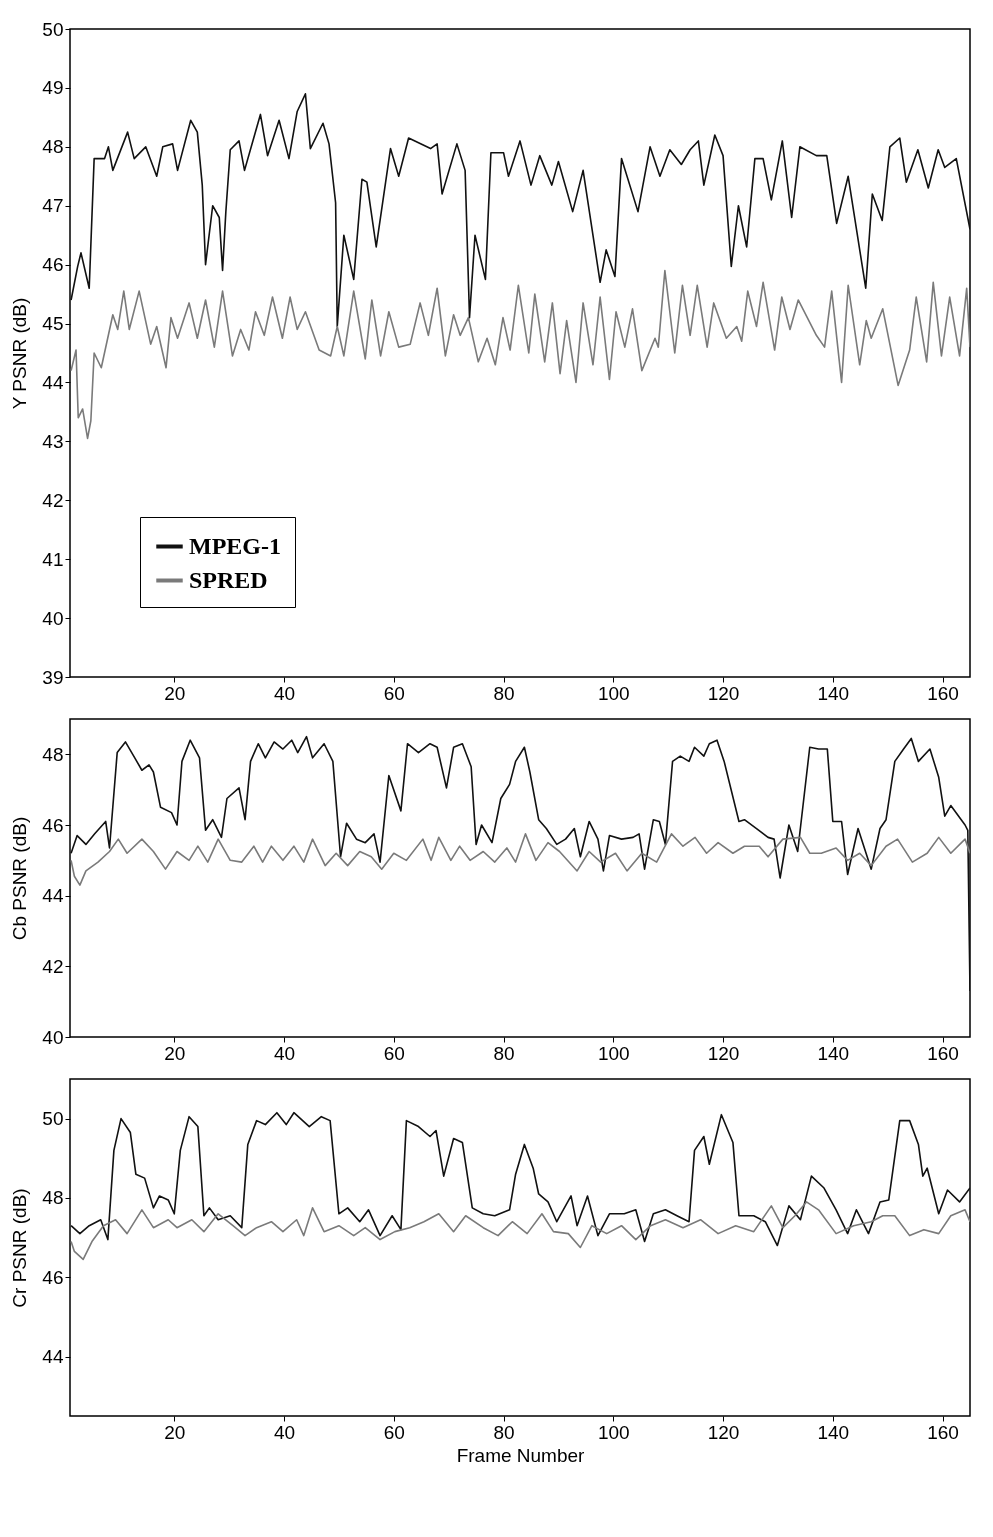 Image resolution: width=993 pixels, height=1537 pixels. Describe the element at coordinates (53, 677) in the screenshot. I see `y-tick-label: 39` at that location.